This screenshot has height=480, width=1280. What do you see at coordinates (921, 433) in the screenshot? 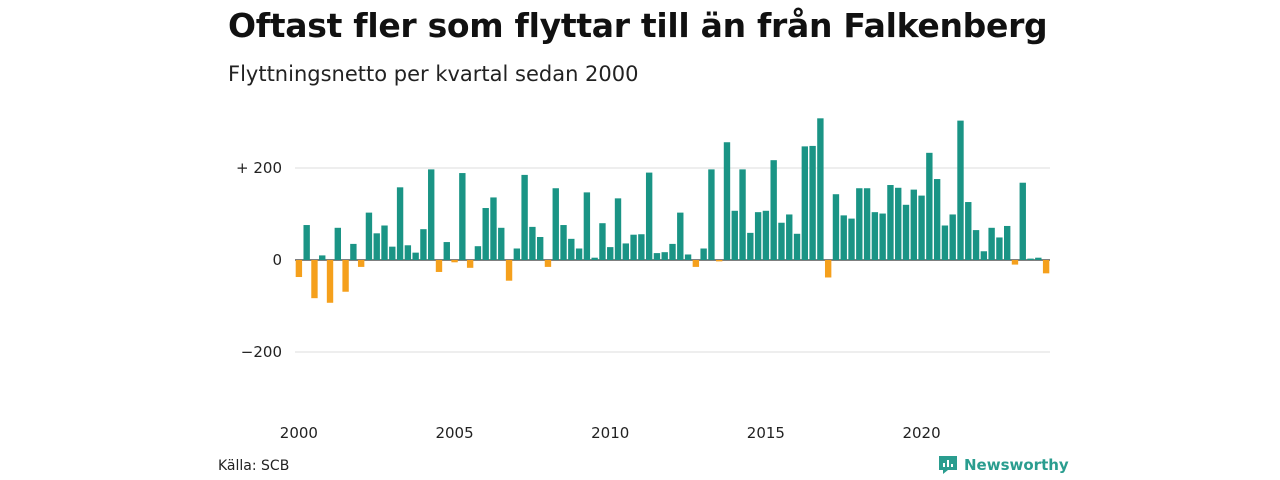
I see `x-tick-label: 2020` at bounding box center [921, 433].